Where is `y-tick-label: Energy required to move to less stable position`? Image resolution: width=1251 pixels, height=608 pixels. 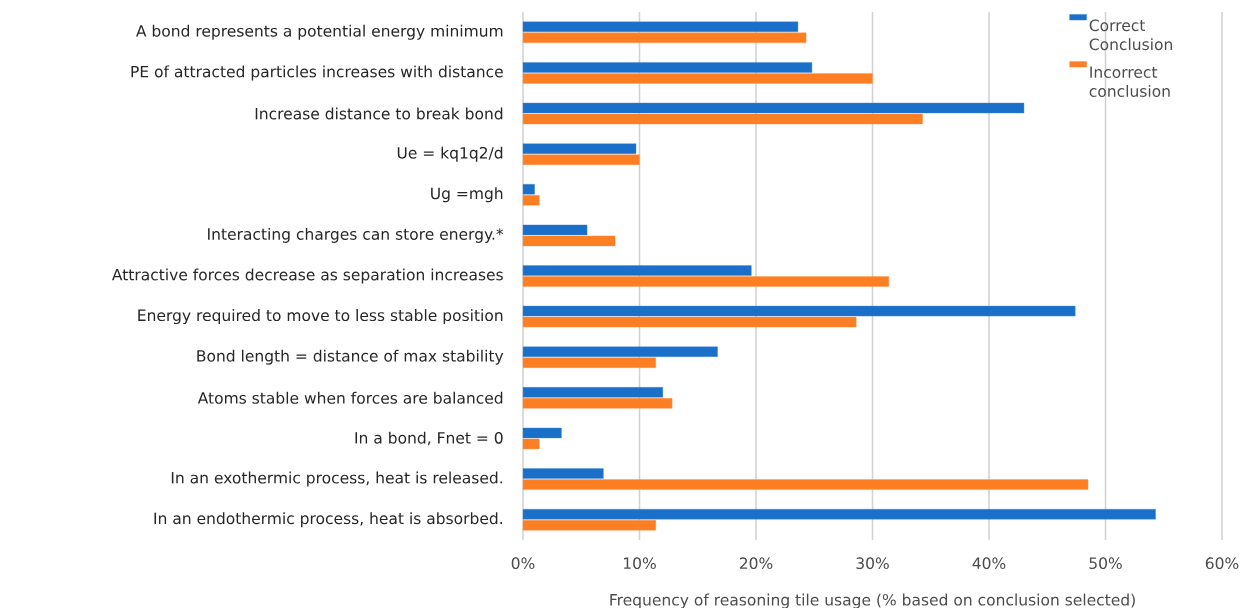
y-tick-label: Energy required to move to less stable position is located at coordinates (320, 317).